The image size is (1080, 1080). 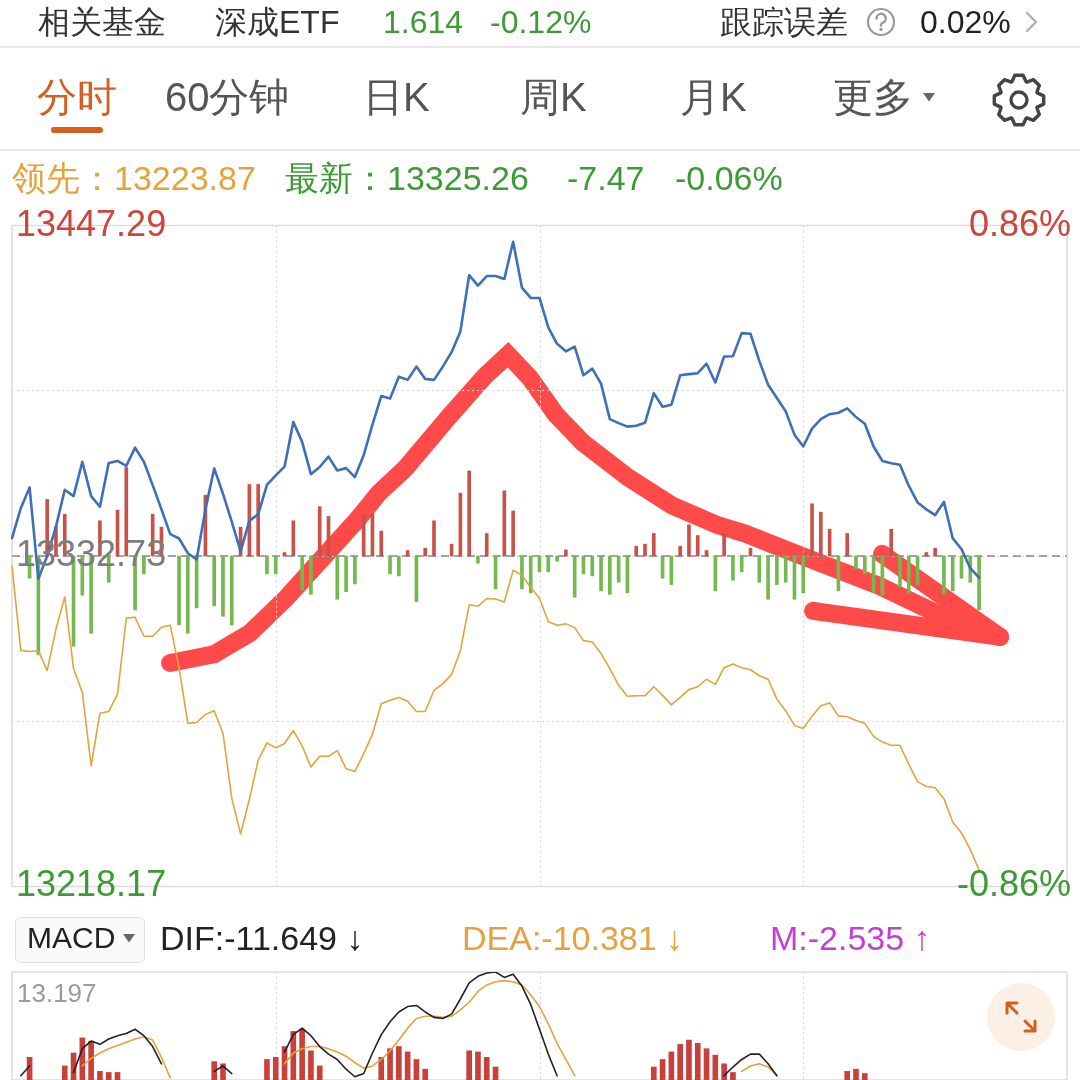 What do you see at coordinates (71, 938) in the screenshot?
I see `text: MACD` at bounding box center [71, 938].